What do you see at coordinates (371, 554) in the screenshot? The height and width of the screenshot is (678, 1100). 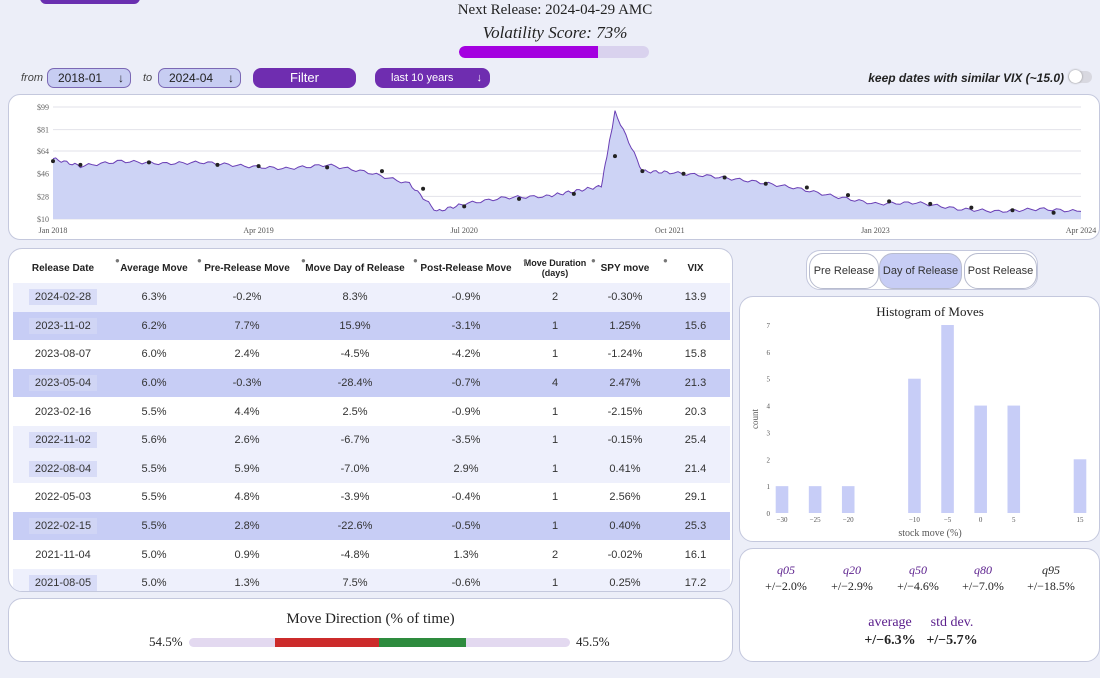 I see `table-row: 2021-11-04 5.0% 0.9% -4.8% 1.3% 2 -0.02% 16.1` at bounding box center [371, 554].